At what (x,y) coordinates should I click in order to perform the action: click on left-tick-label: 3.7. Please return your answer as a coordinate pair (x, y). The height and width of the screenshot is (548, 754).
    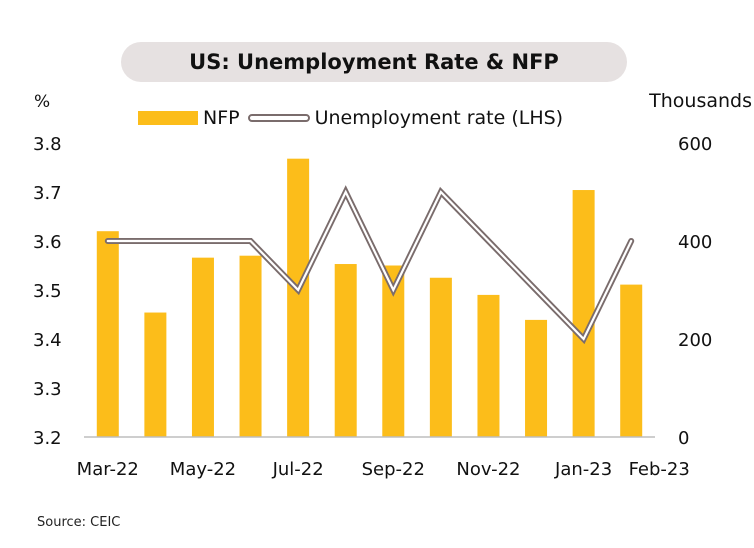
    Looking at the image, I should click on (47, 193).